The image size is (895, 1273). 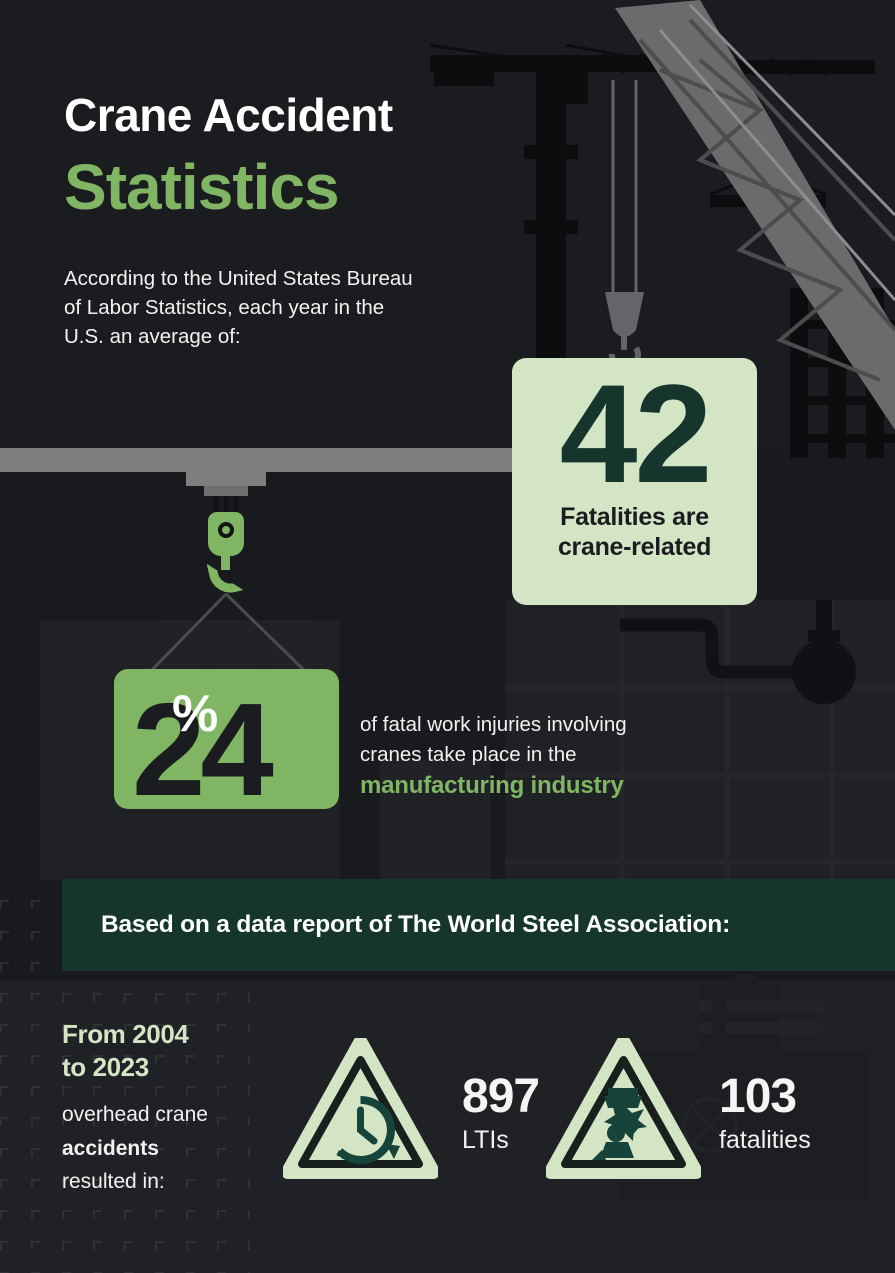 What do you see at coordinates (182, 1050) in the screenshot?
I see `period-label: From 2004 to 2023` at bounding box center [182, 1050].